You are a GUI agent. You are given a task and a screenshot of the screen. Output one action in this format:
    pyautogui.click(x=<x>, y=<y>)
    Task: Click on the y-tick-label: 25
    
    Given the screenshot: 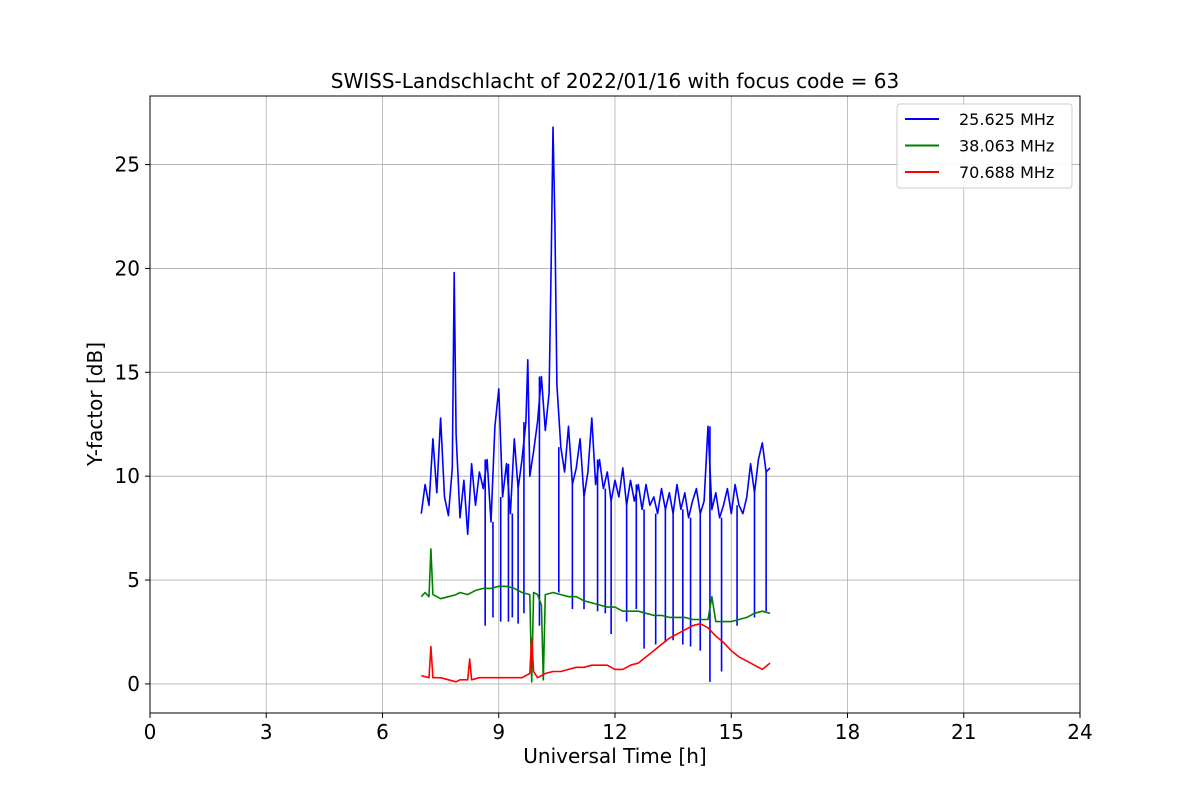 What is the action you would take?
    pyautogui.click(x=127, y=165)
    